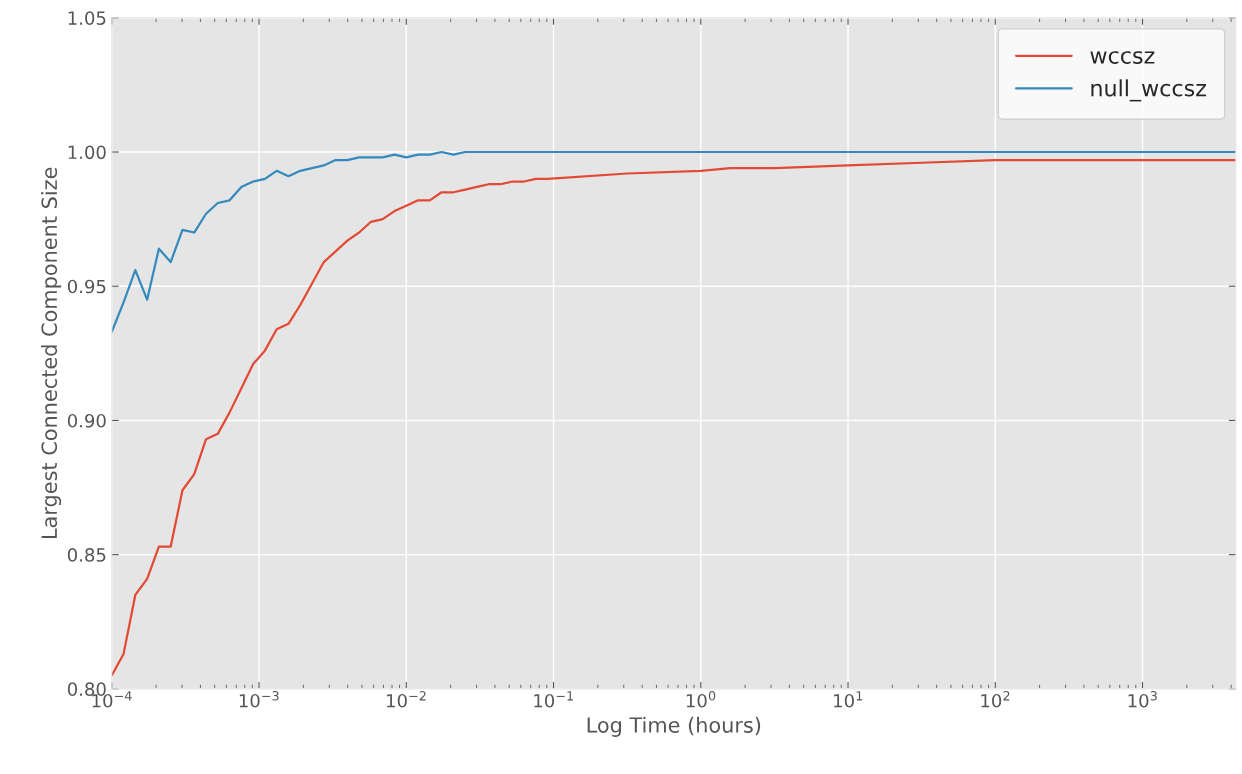 The image size is (1242, 774). I want to click on y-tick-label: 0.90, so click(86, 420).